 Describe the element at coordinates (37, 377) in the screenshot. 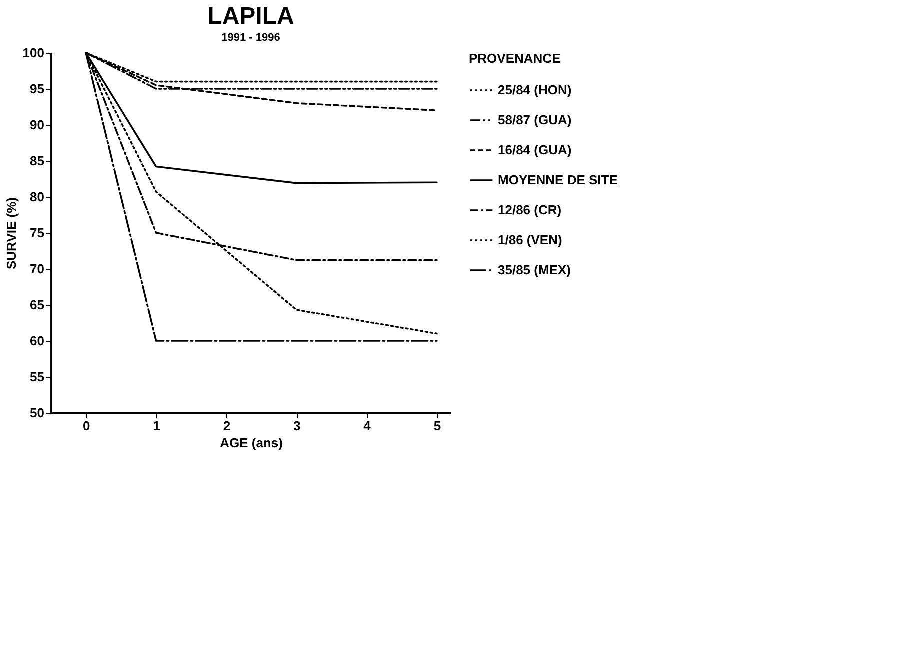

I see `y-tick-label: 55` at that location.